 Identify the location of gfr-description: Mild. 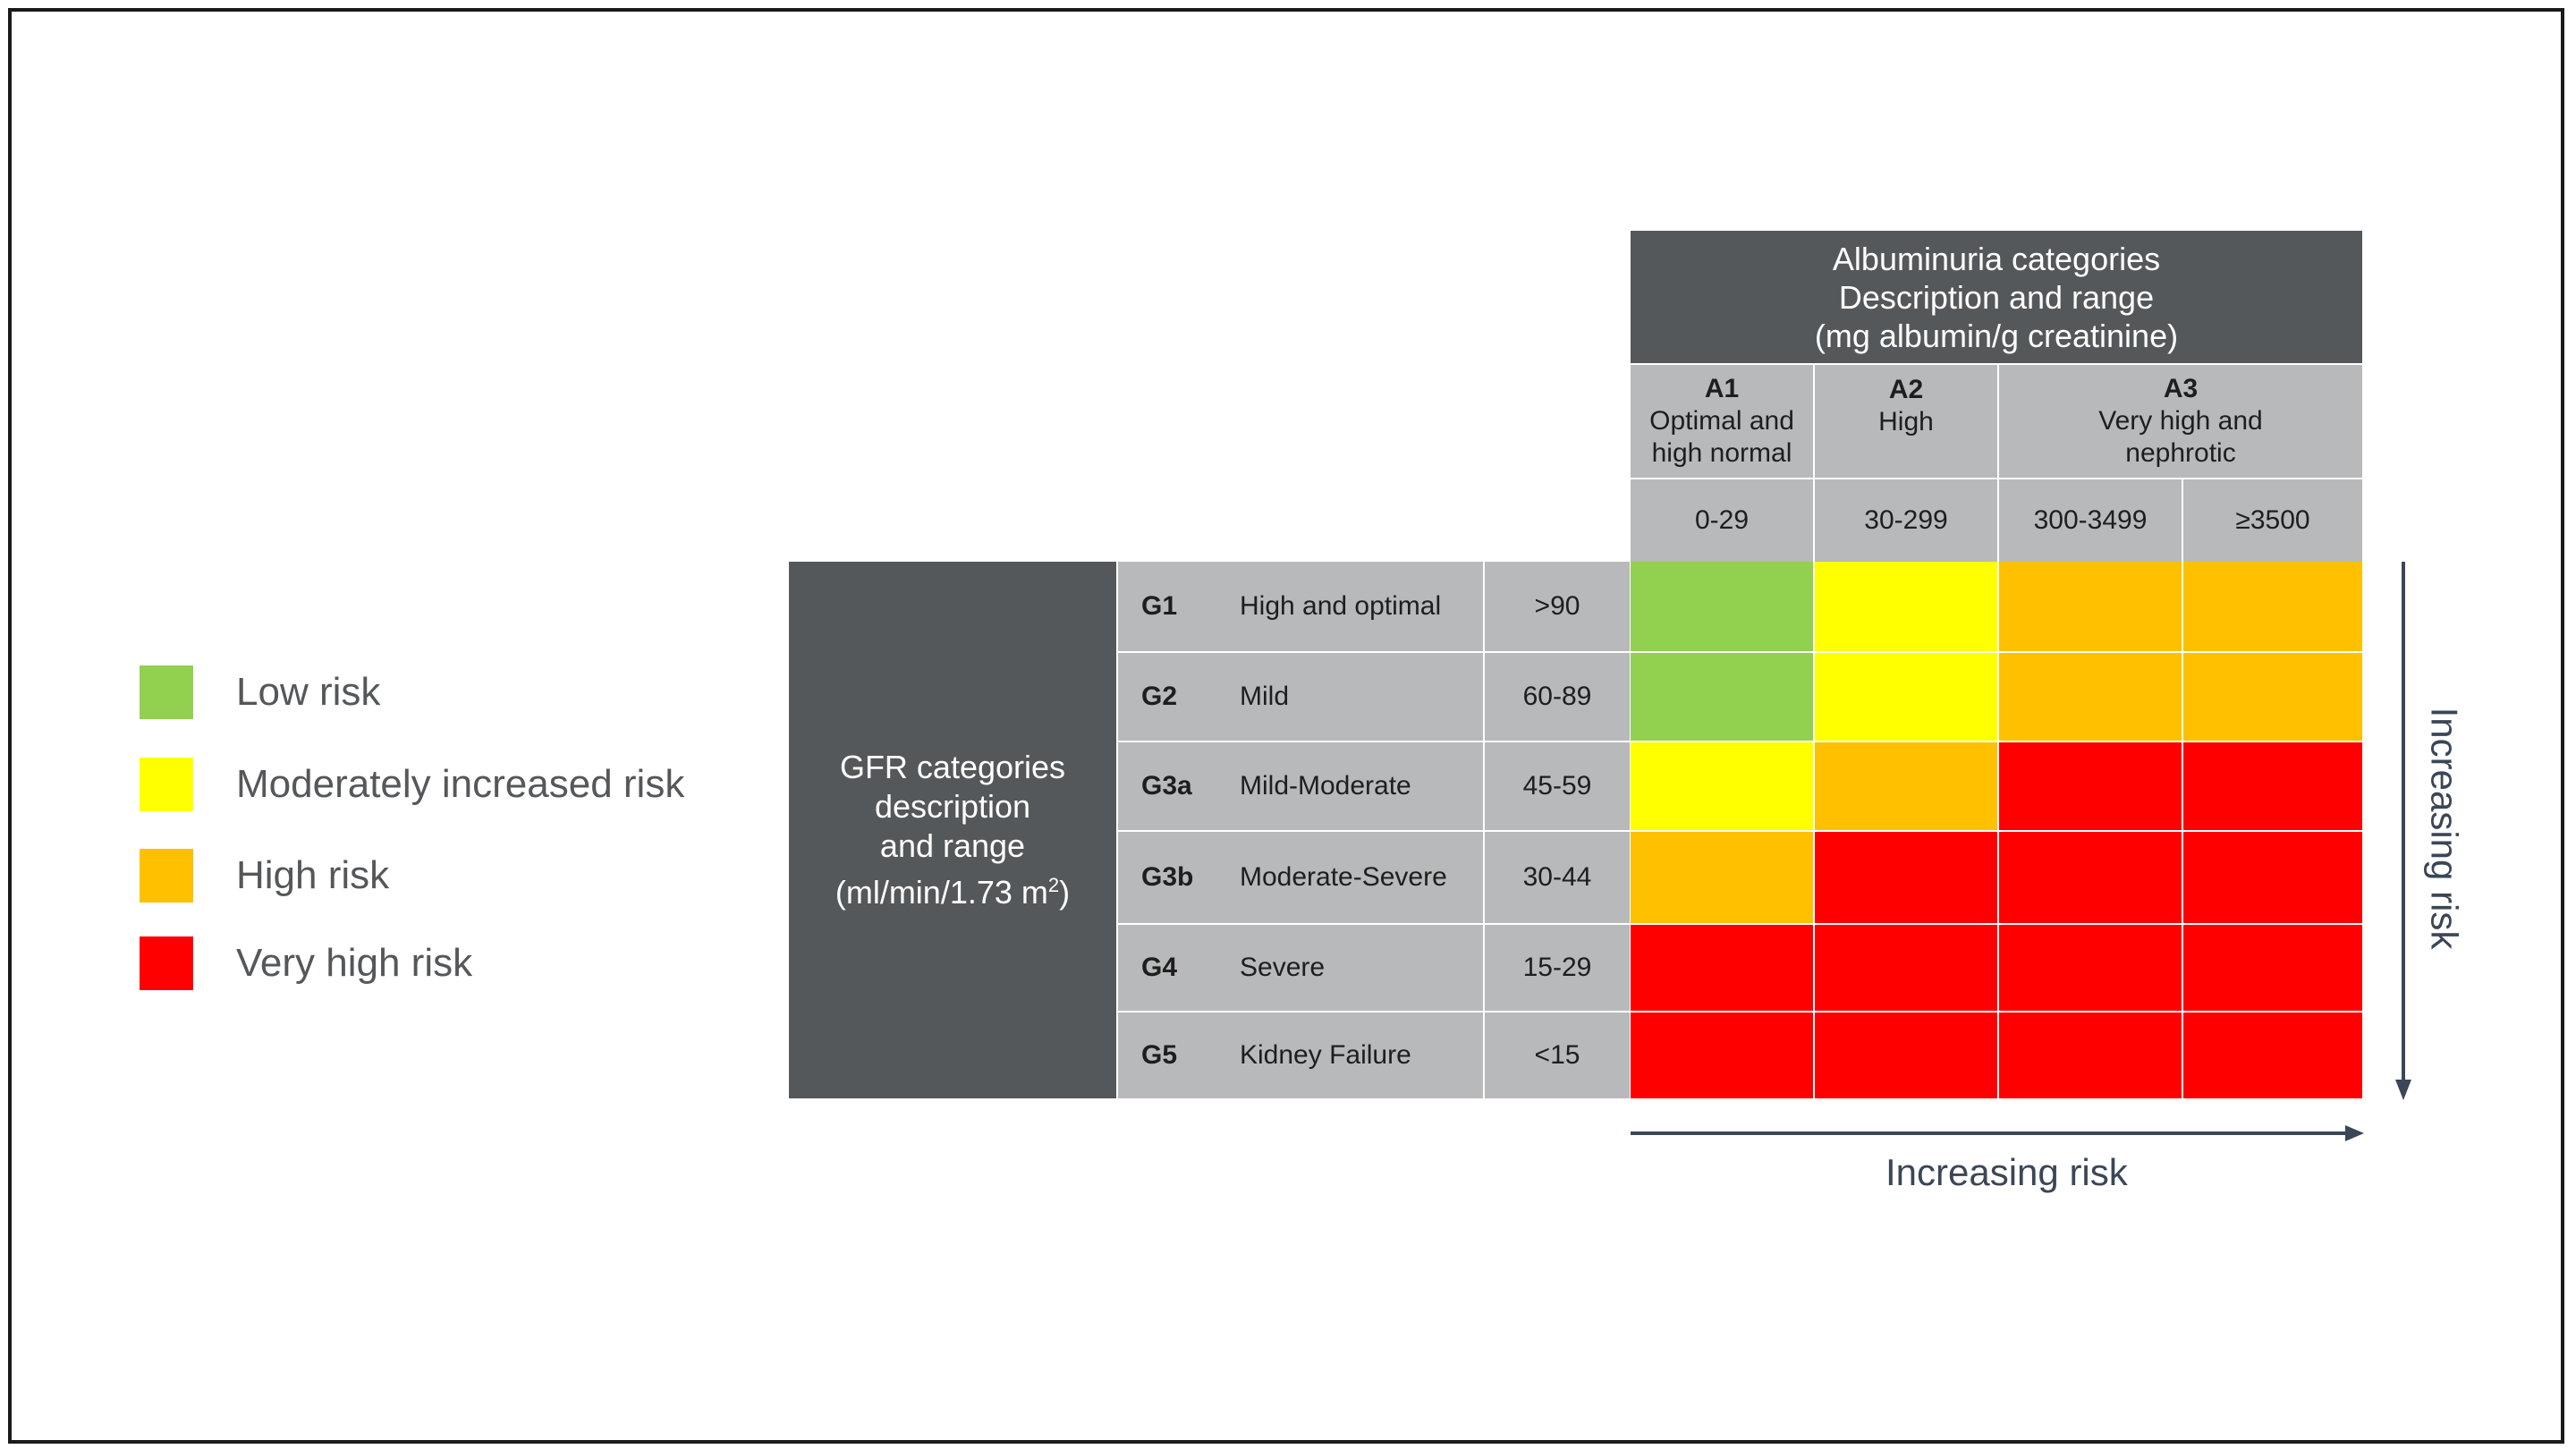
(1265, 696).